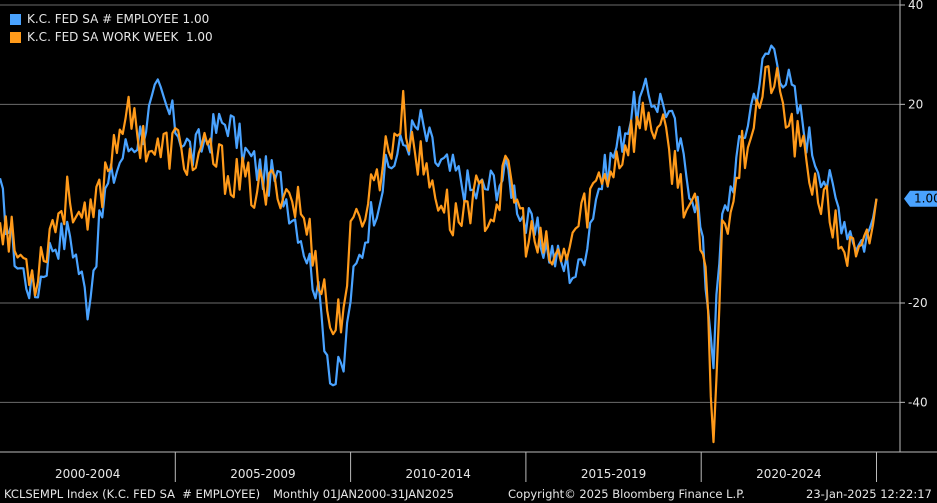 The image size is (937, 503). I want to click on x-tick-label: 2010-2014, so click(438, 474).